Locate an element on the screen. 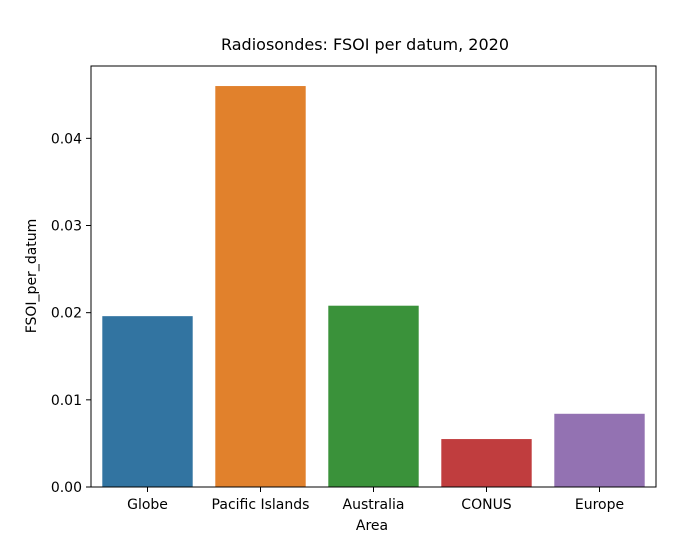 The width and height of the screenshot is (690, 546). y-tick-label: 0.00 is located at coordinates (66, 488).